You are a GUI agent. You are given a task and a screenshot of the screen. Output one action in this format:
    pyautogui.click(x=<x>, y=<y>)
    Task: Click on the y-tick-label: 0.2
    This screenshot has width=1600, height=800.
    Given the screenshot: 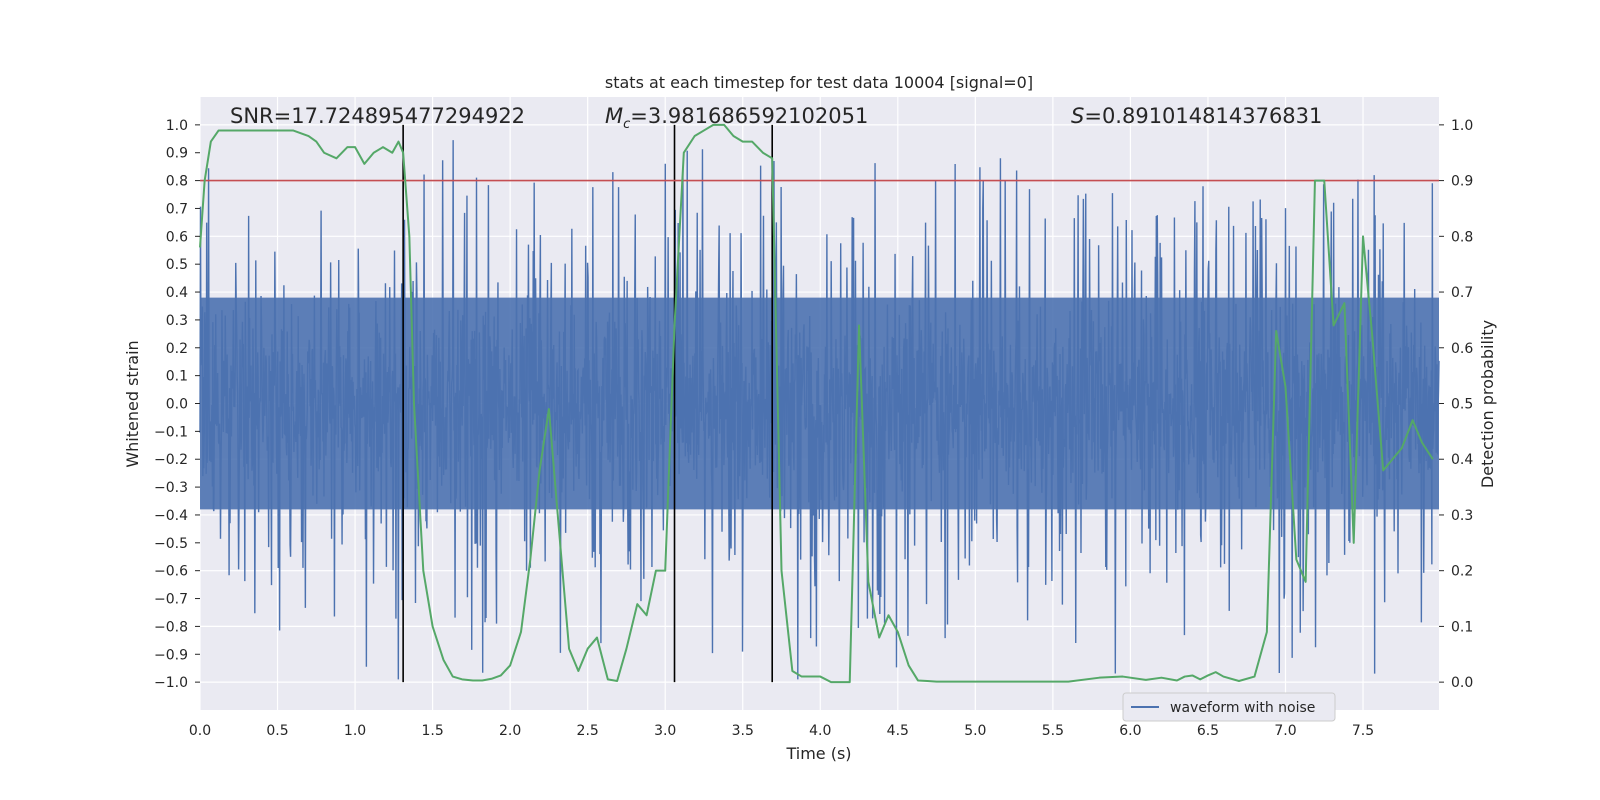 What is the action you would take?
    pyautogui.click(x=177, y=349)
    